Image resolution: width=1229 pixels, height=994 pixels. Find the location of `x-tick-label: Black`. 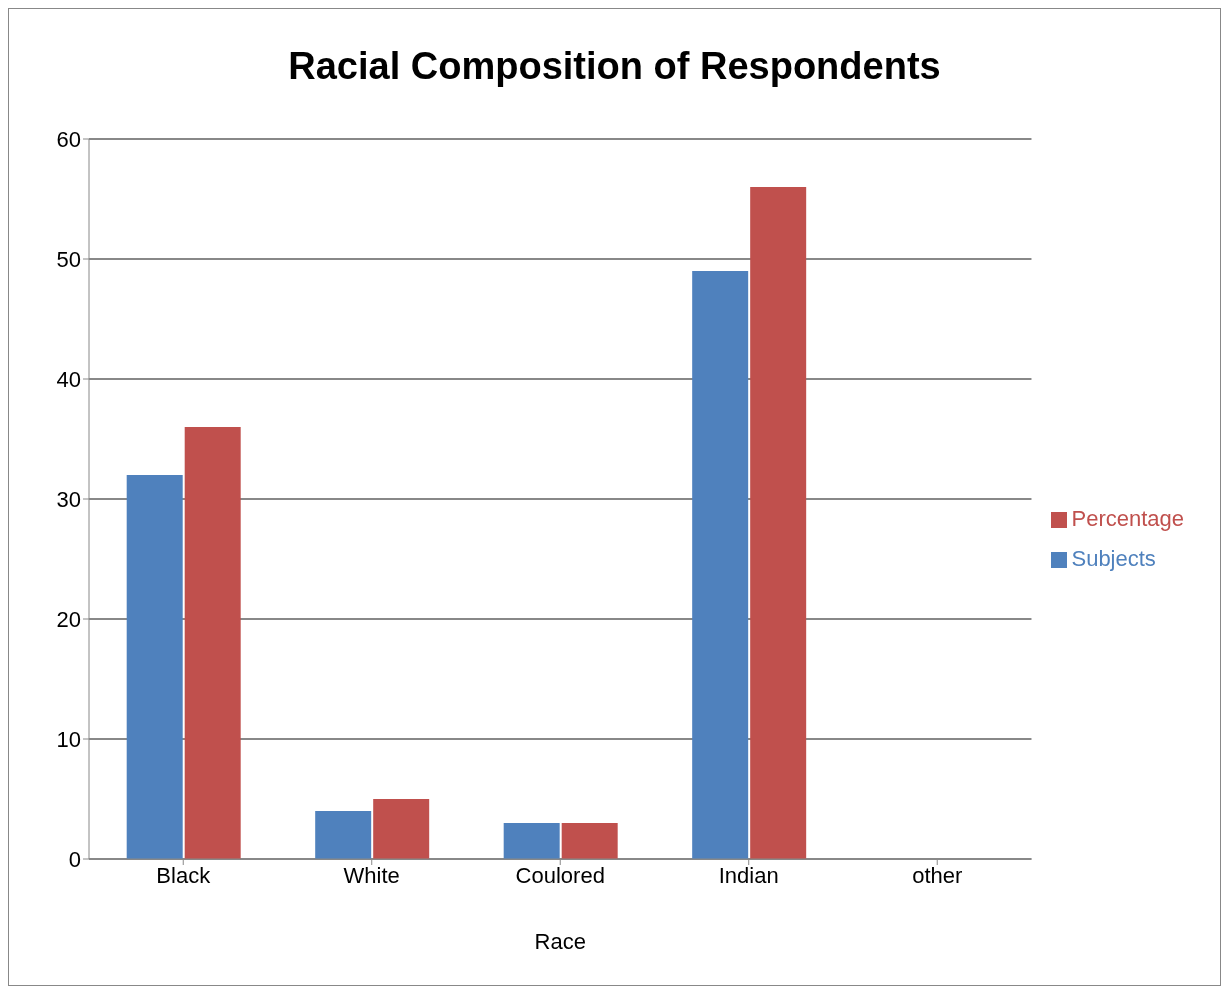

x-tick-label: Black is located at coordinates (184, 875).